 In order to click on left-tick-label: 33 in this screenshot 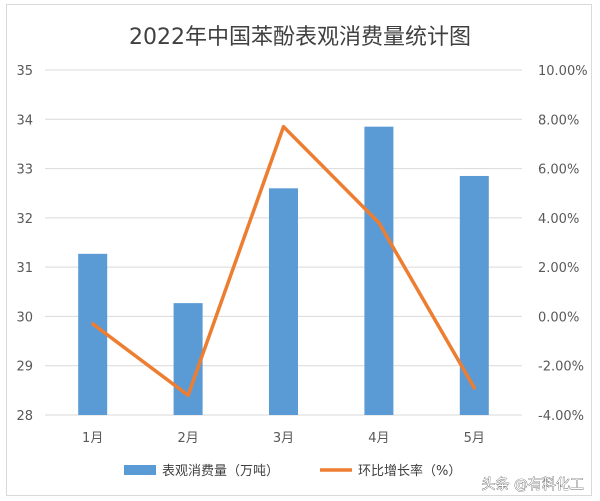, I will do `click(24, 170)`.